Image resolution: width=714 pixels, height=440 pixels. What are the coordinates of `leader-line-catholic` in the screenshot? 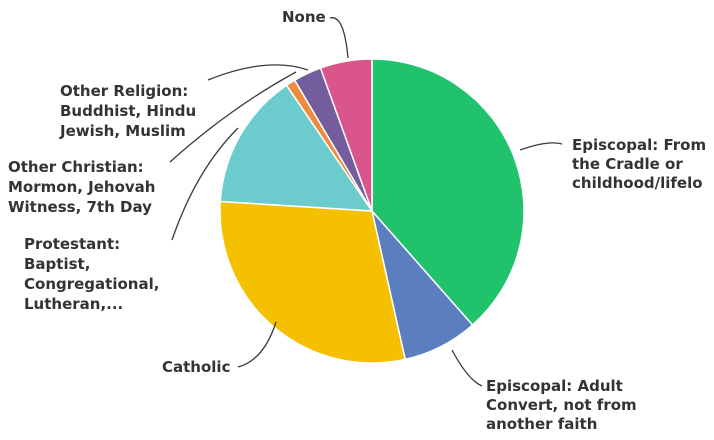 It's located at (257, 344).